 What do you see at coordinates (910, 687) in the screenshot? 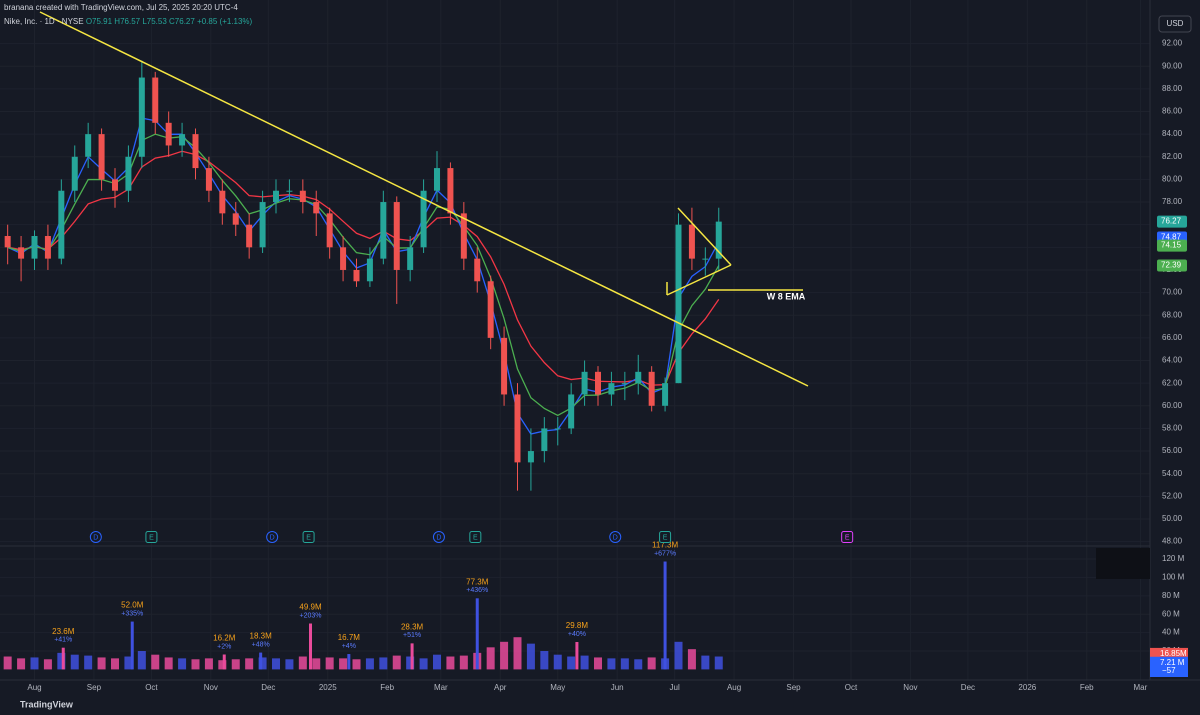
I see `x-tick-label: Nov` at bounding box center [910, 687].